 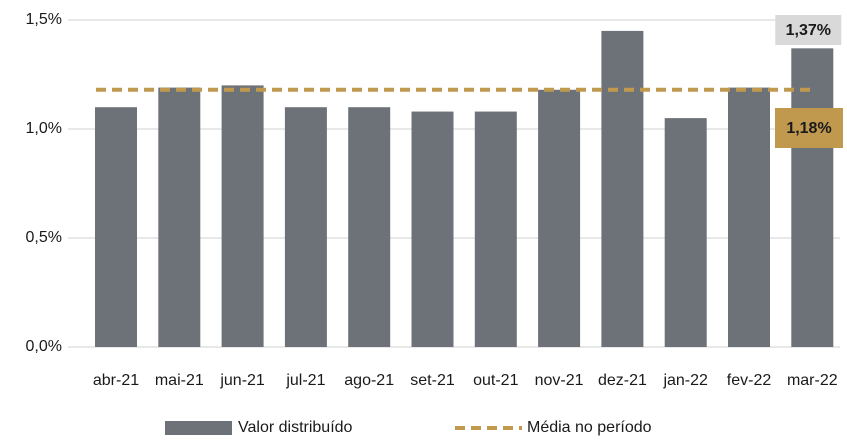 What do you see at coordinates (369, 380) in the screenshot?
I see `x-tick-label: ago-21` at bounding box center [369, 380].